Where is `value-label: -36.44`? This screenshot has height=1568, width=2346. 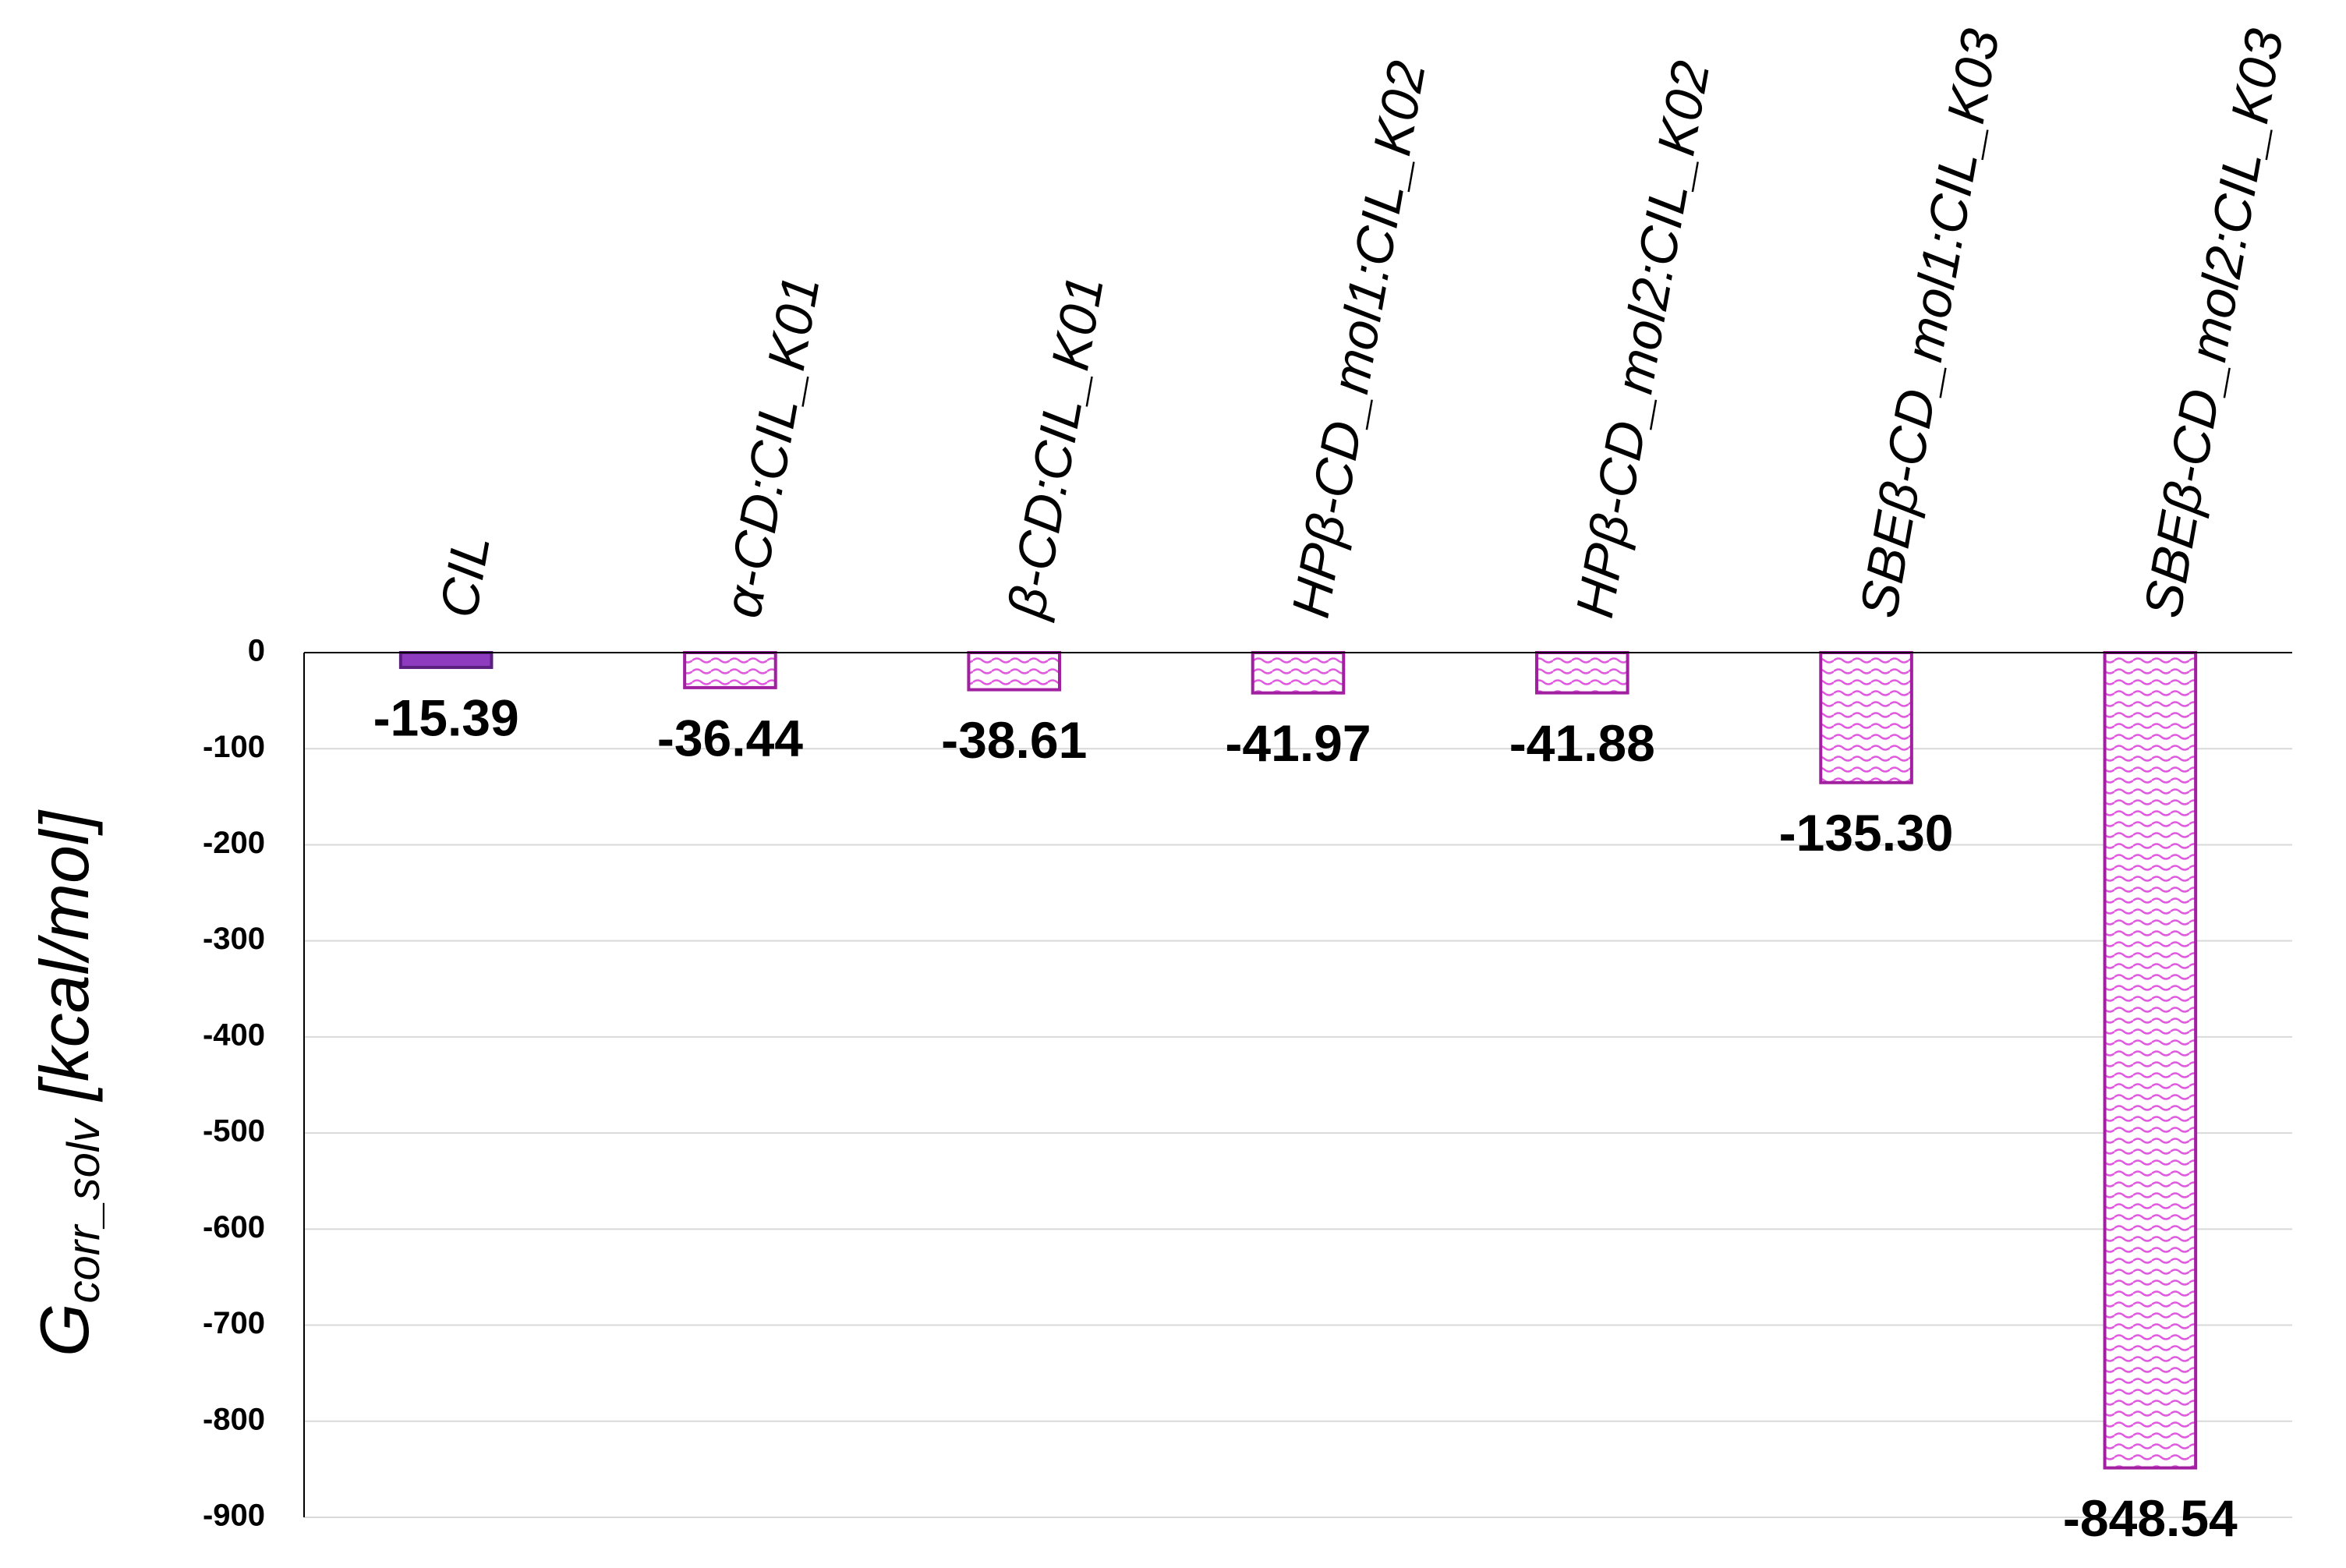
value-label: -36.44 is located at coordinates (730, 737).